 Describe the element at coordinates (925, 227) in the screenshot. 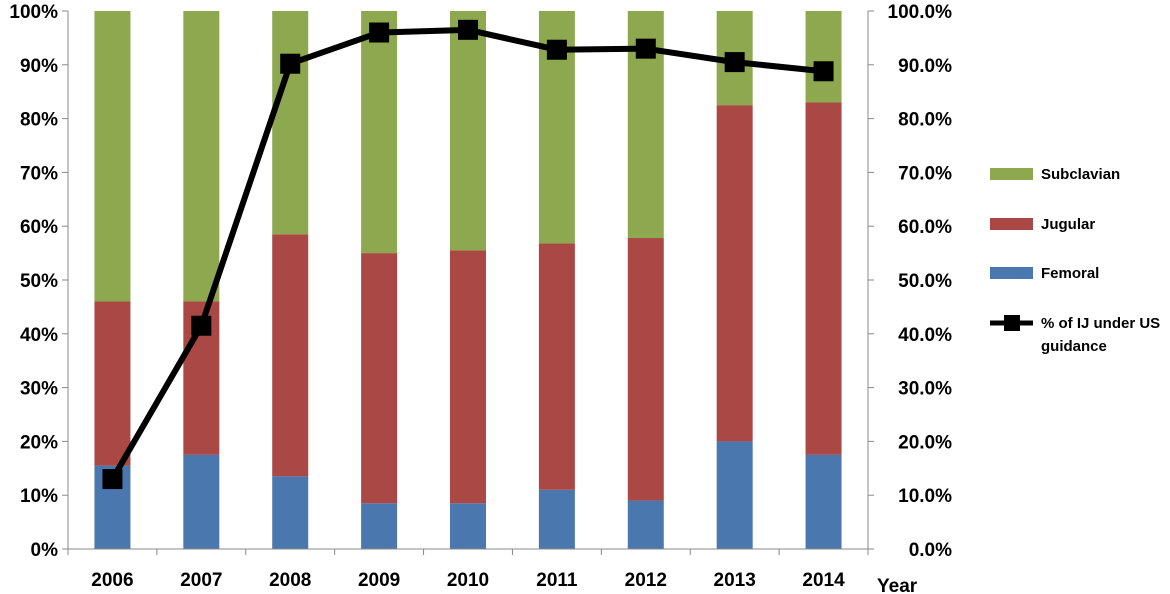

I see `y-right-tick-label: 60.0%` at that location.